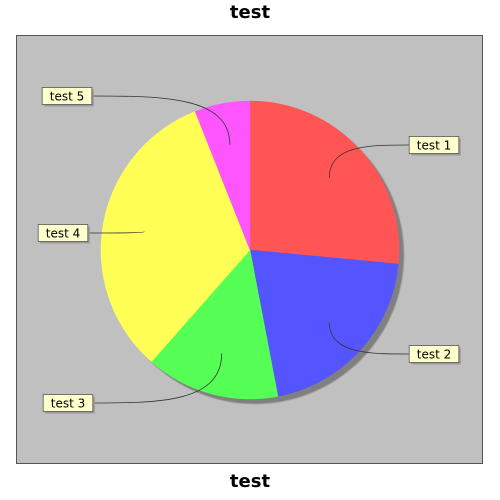 Image resolution: width=500 pixels, height=500 pixels. I want to click on pie-label-1-box, so click(434, 145).